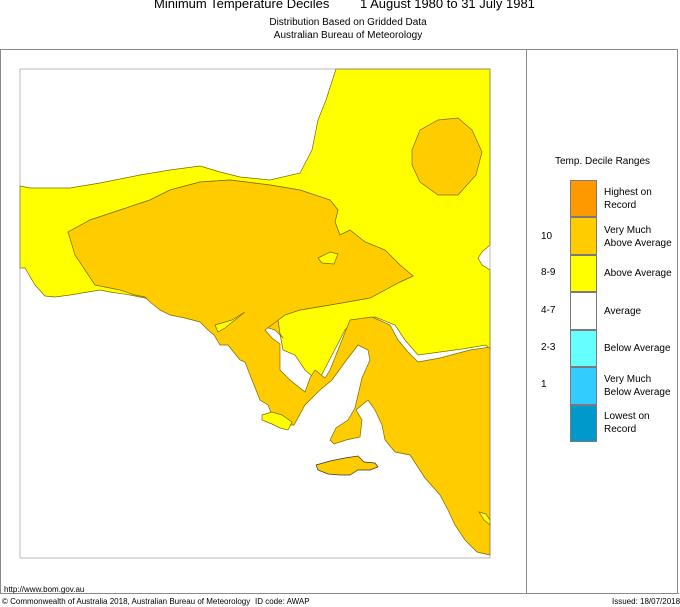 The height and width of the screenshot is (607, 680). Describe the element at coordinates (646, 601) in the screenshot. I see `issued-date-text: Issued: 18/07/2018` at that location.